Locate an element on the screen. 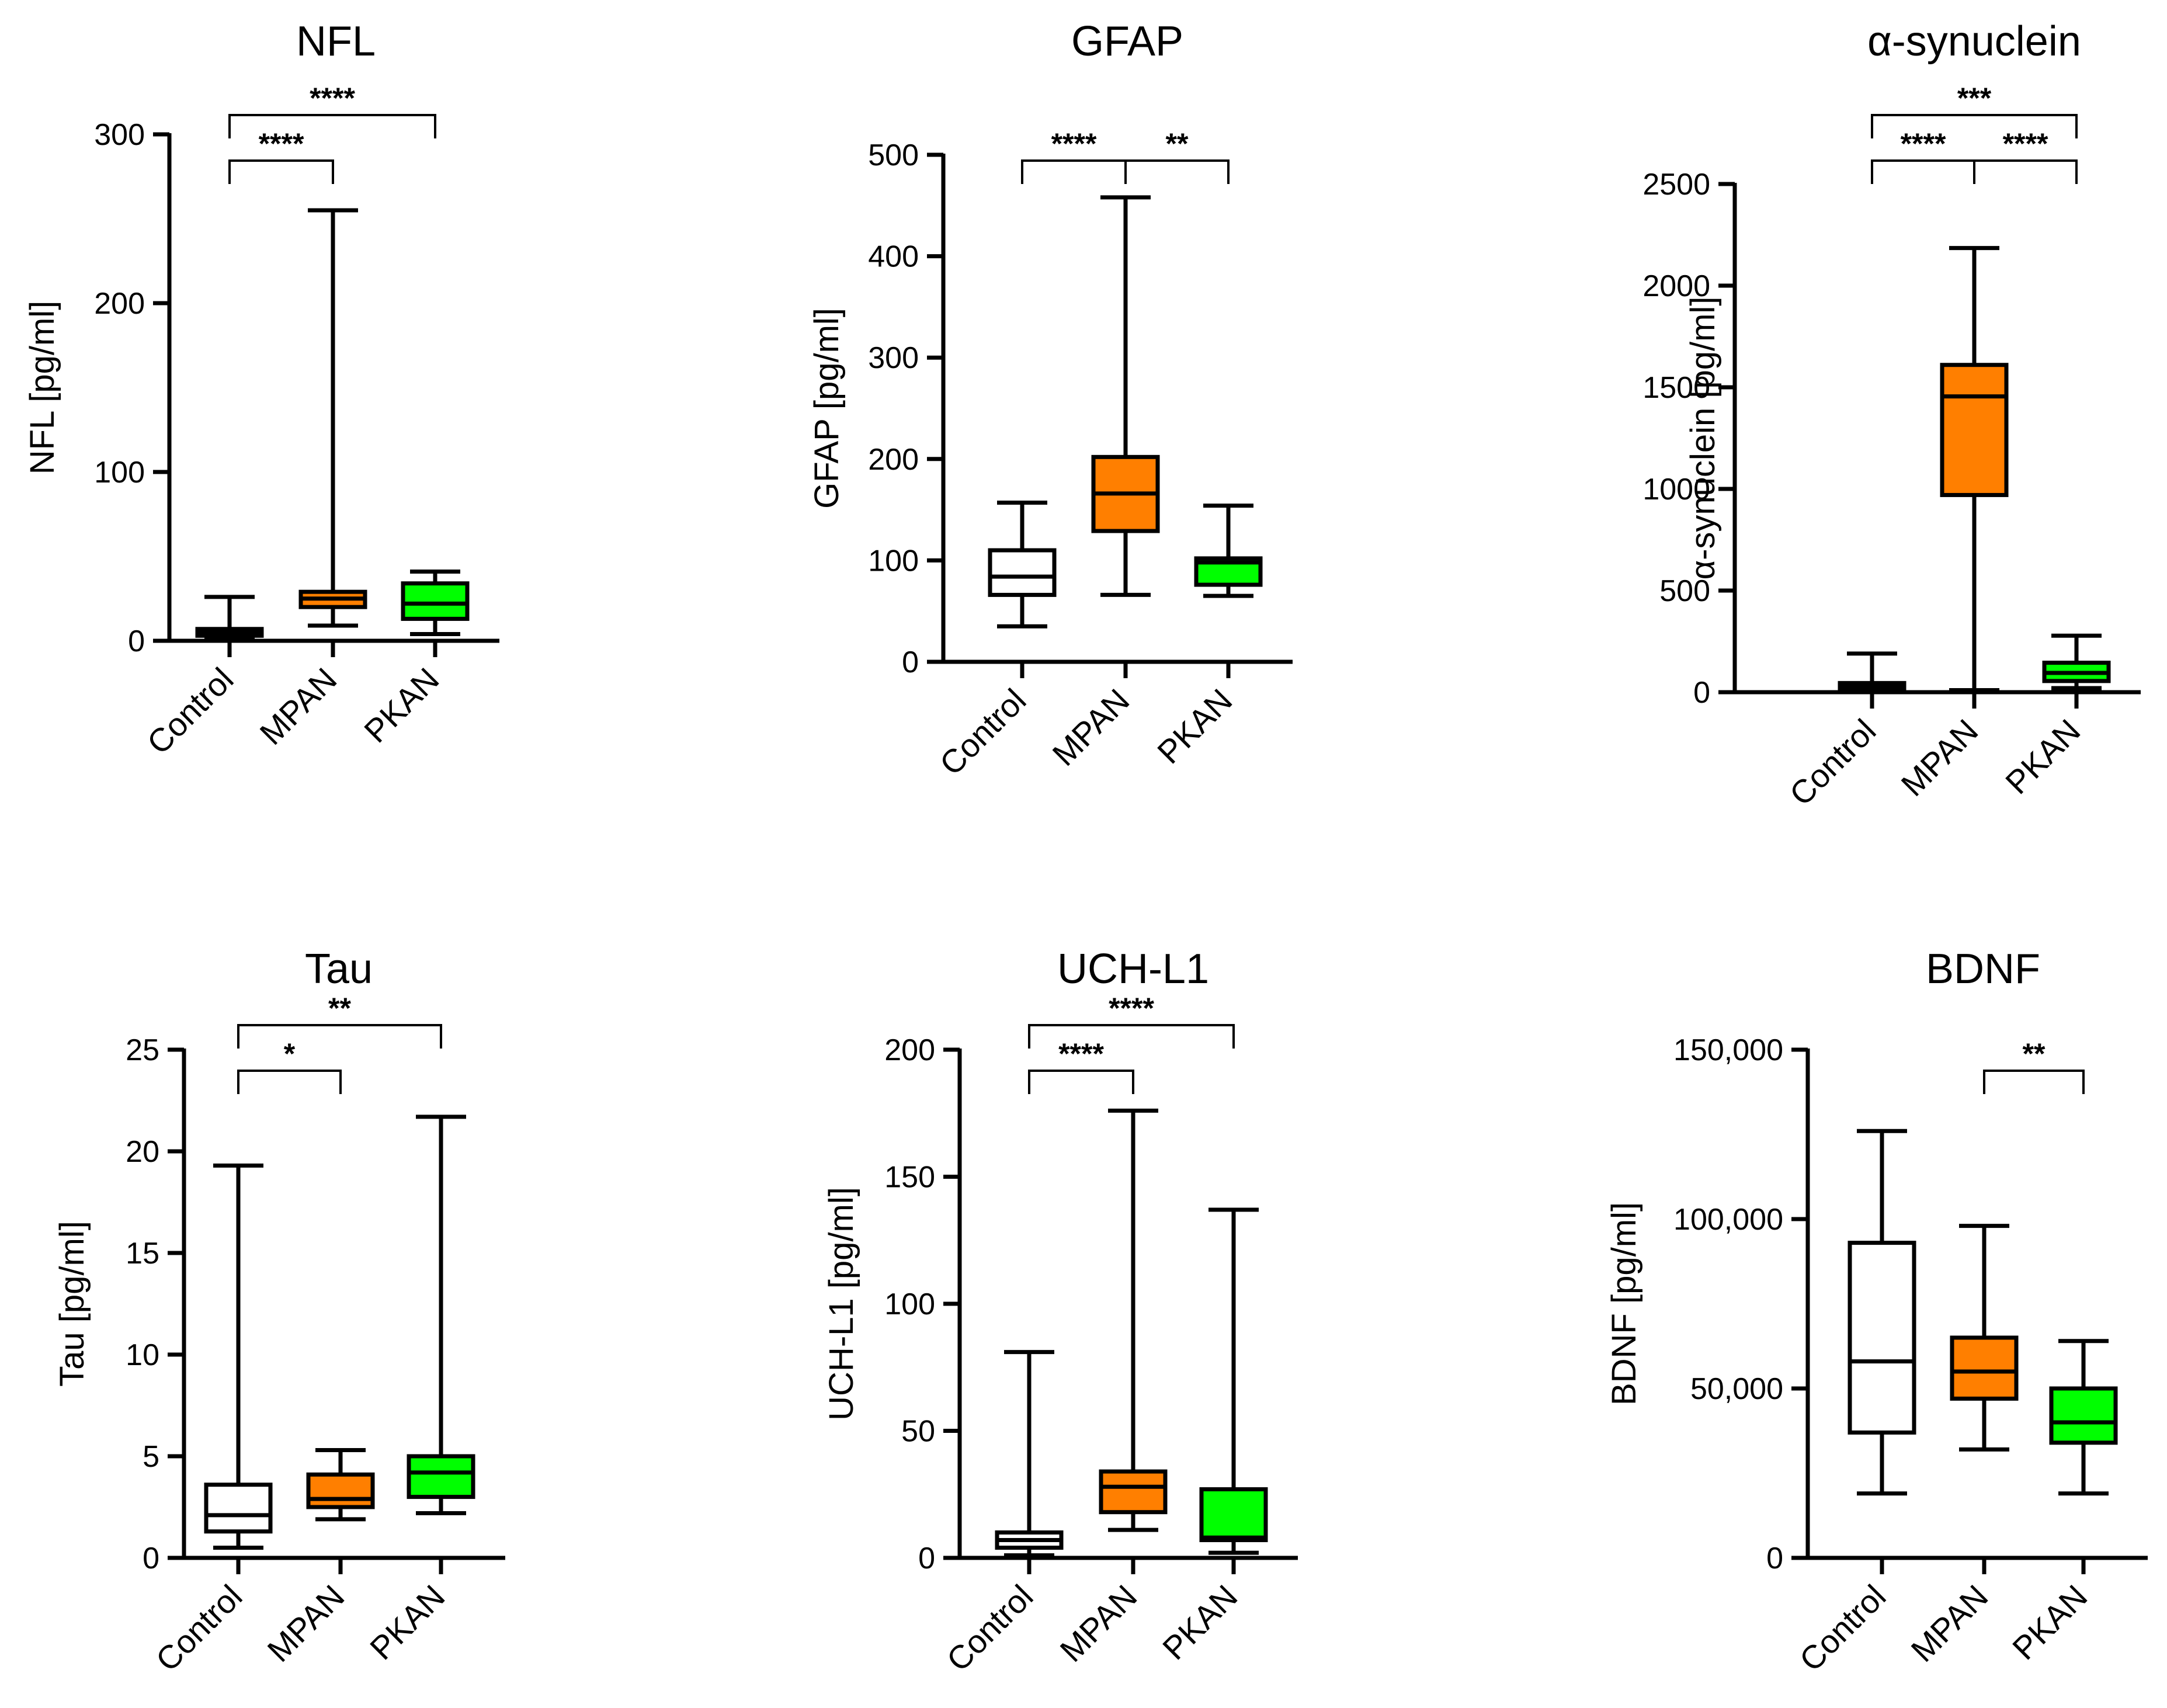 The width and height of the screenshot is (2167, 1708). significance-bracket: * is located at coordinates (289, 1065).